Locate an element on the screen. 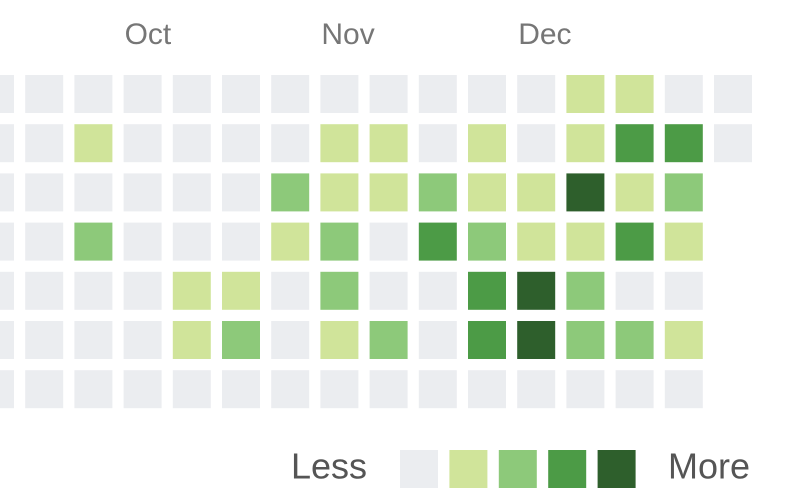 The width and height of the screenshot is (800, 500). month-label: Dec is located at coordinates (544, 34).